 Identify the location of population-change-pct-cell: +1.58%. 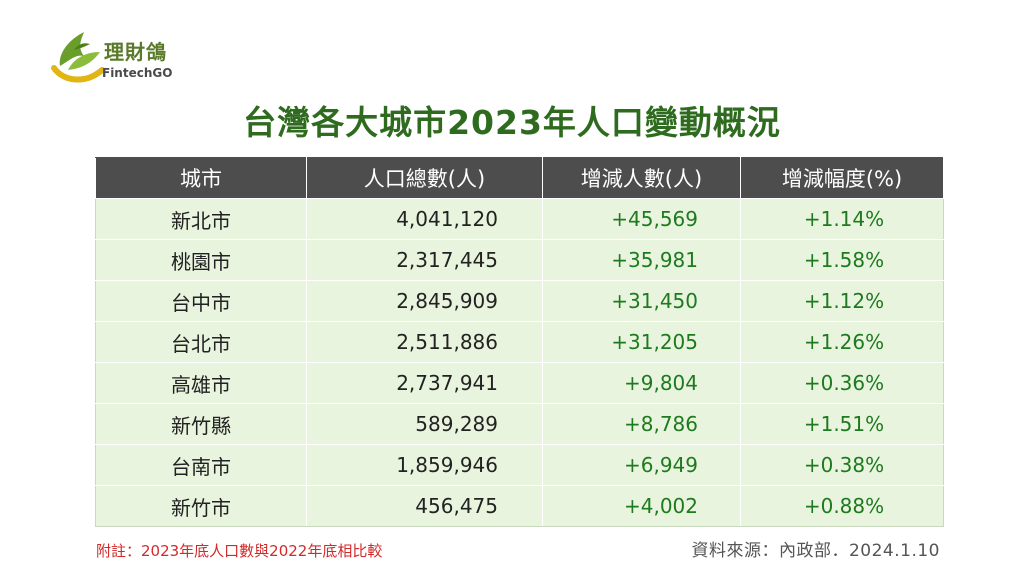
(842, 260).